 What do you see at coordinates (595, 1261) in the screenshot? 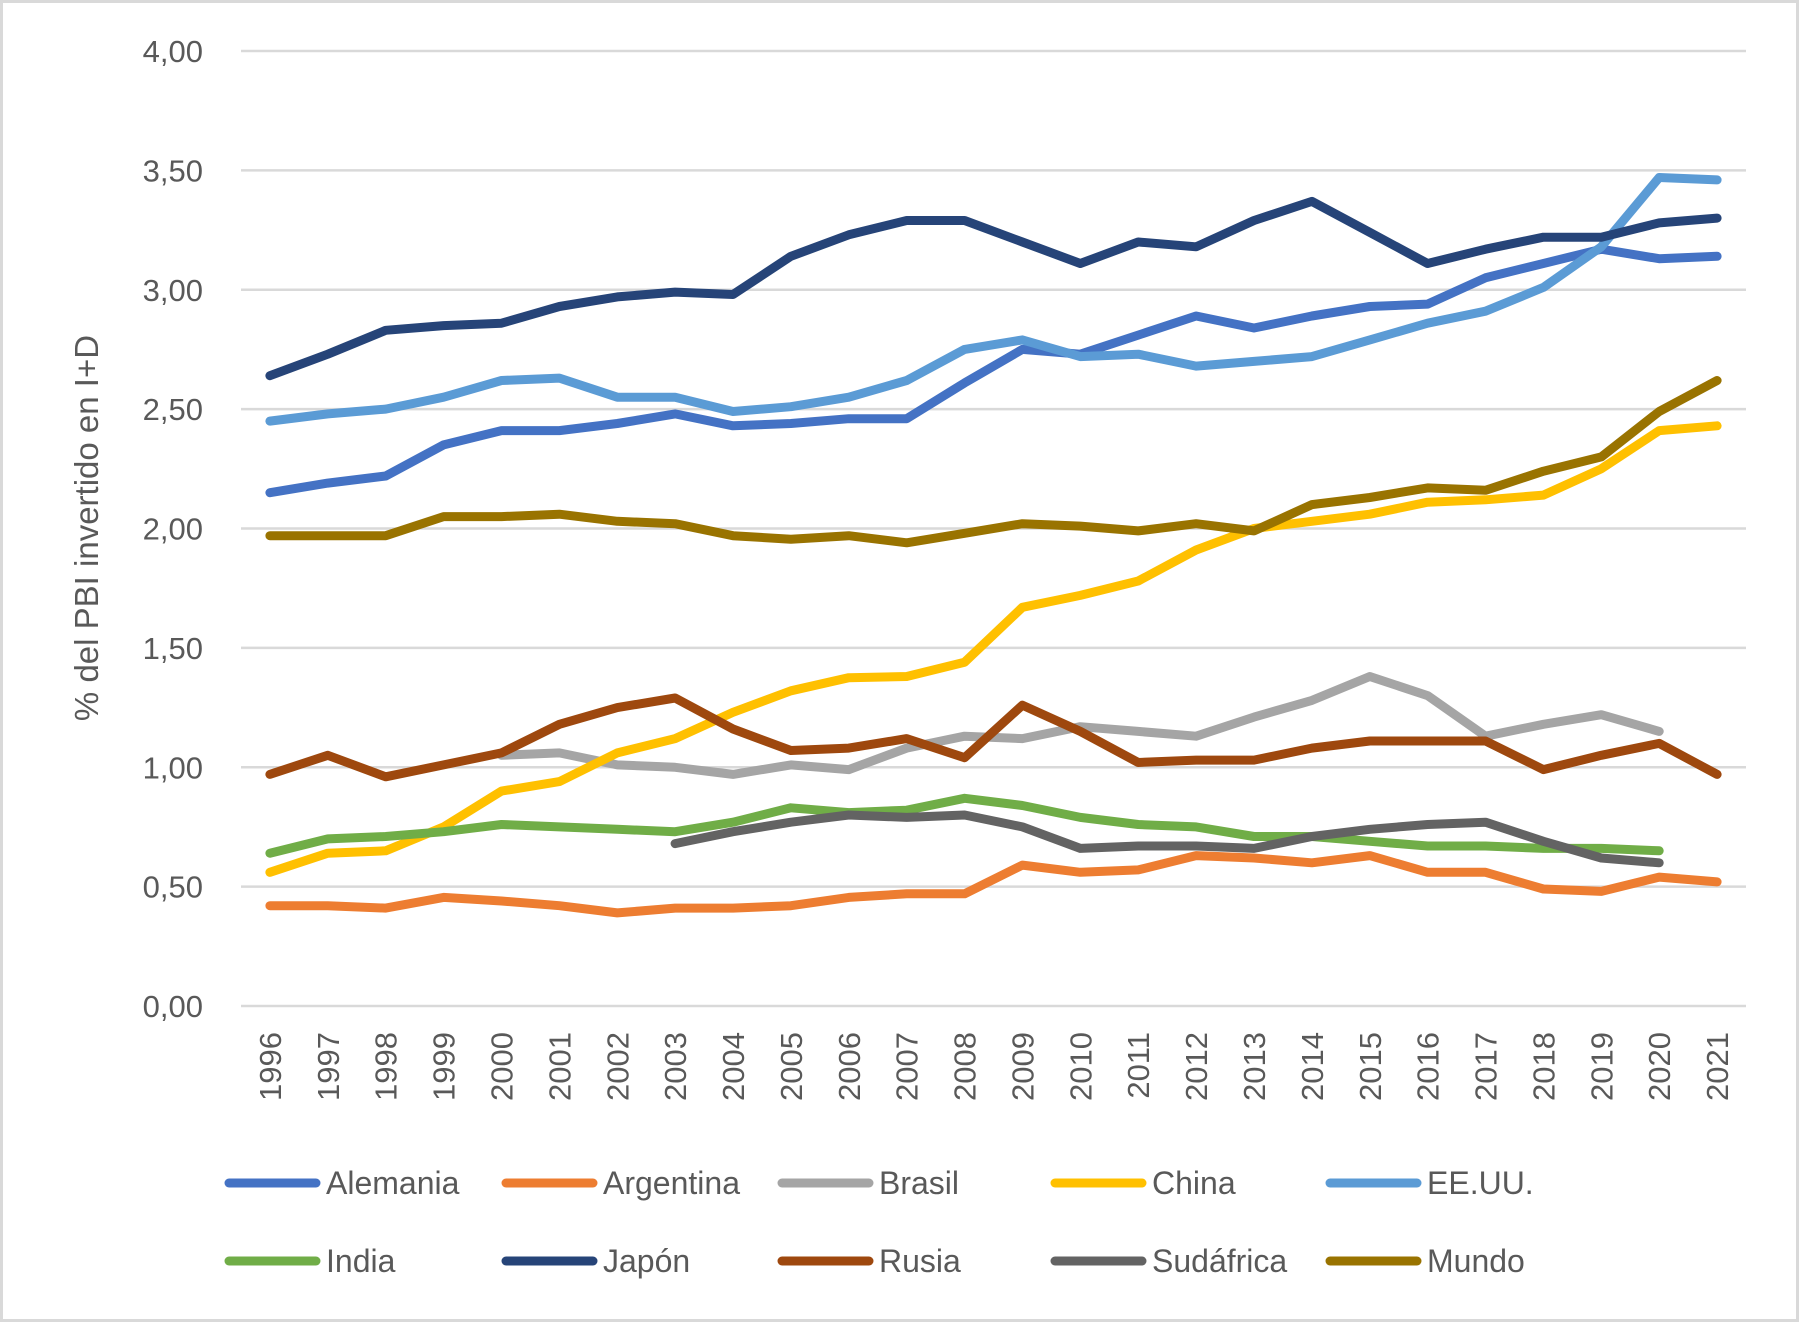
I see `legend-item-japon: Japón` at bounding box center [595, 1261].